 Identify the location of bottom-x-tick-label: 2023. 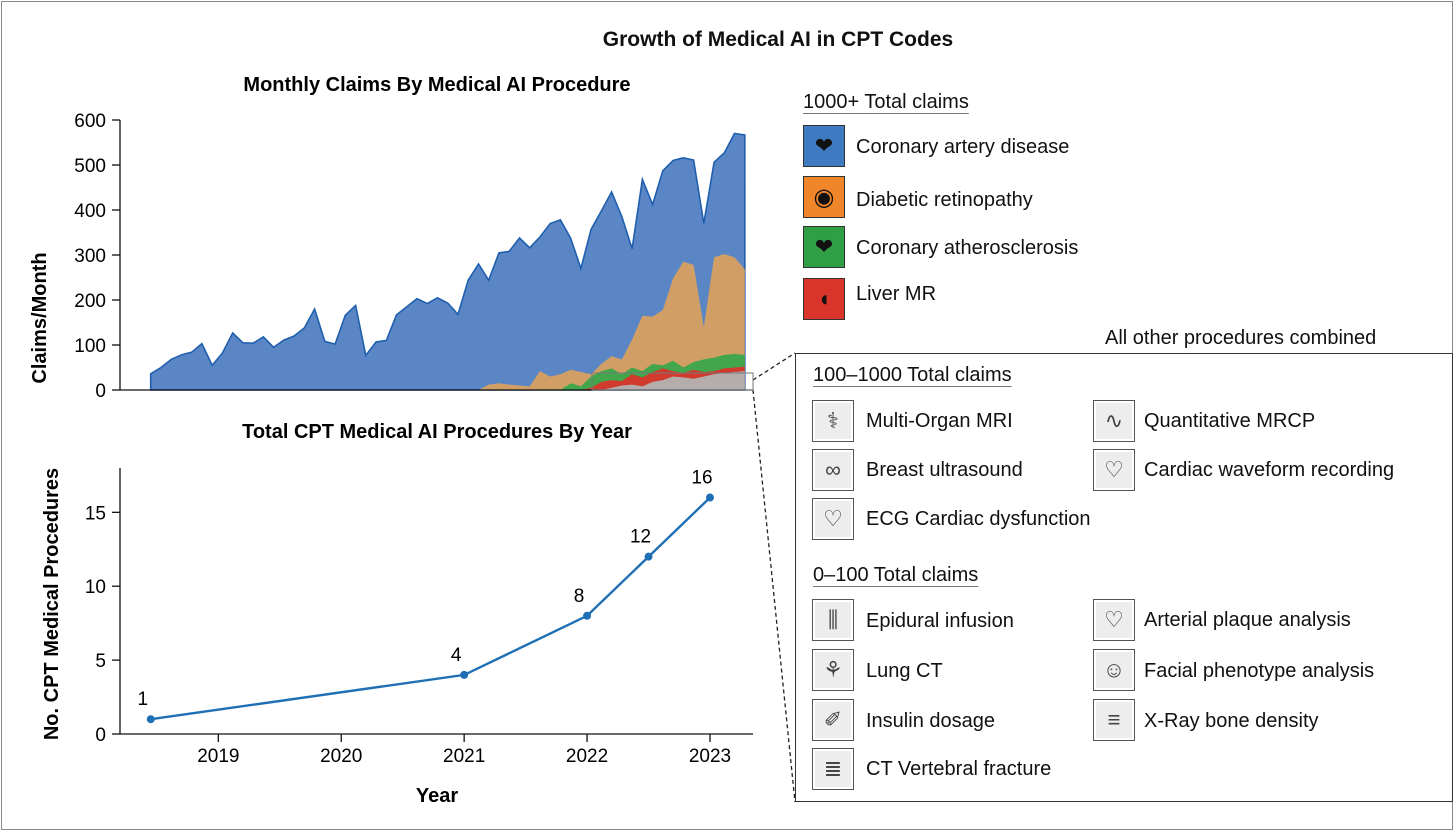
(710, 756).